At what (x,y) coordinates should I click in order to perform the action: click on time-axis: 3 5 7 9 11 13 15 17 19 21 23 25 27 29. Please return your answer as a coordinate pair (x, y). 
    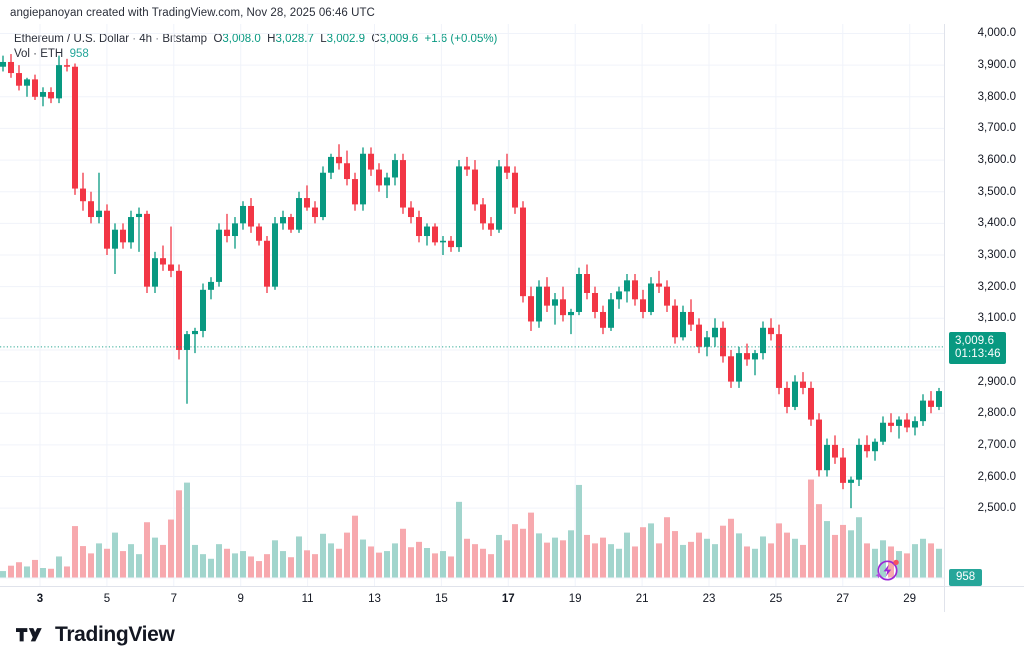
    Looking at the image, I should click on (472, 599).